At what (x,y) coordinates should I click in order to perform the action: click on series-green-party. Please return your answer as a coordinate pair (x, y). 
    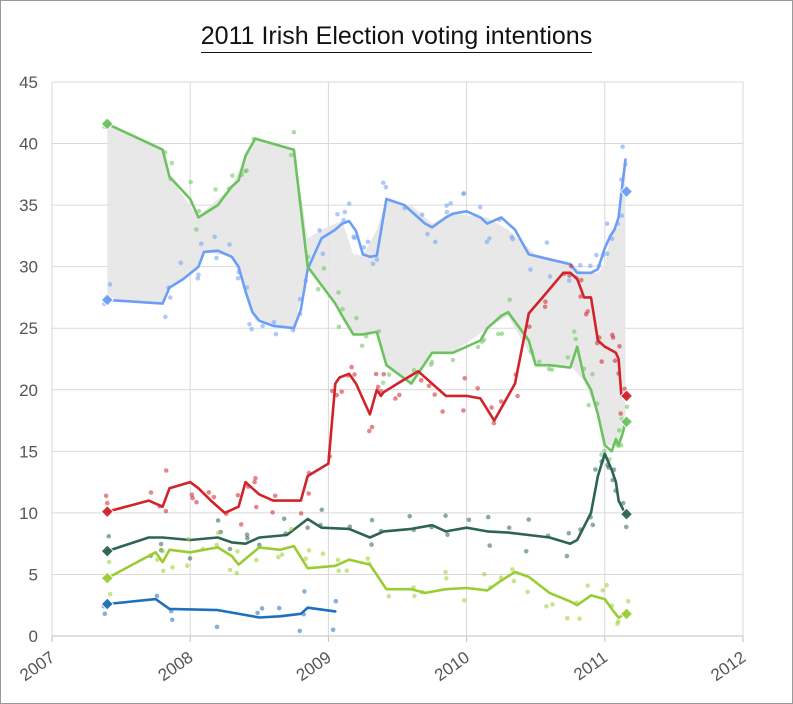
    Looking at the image, I should click on (367, 576).